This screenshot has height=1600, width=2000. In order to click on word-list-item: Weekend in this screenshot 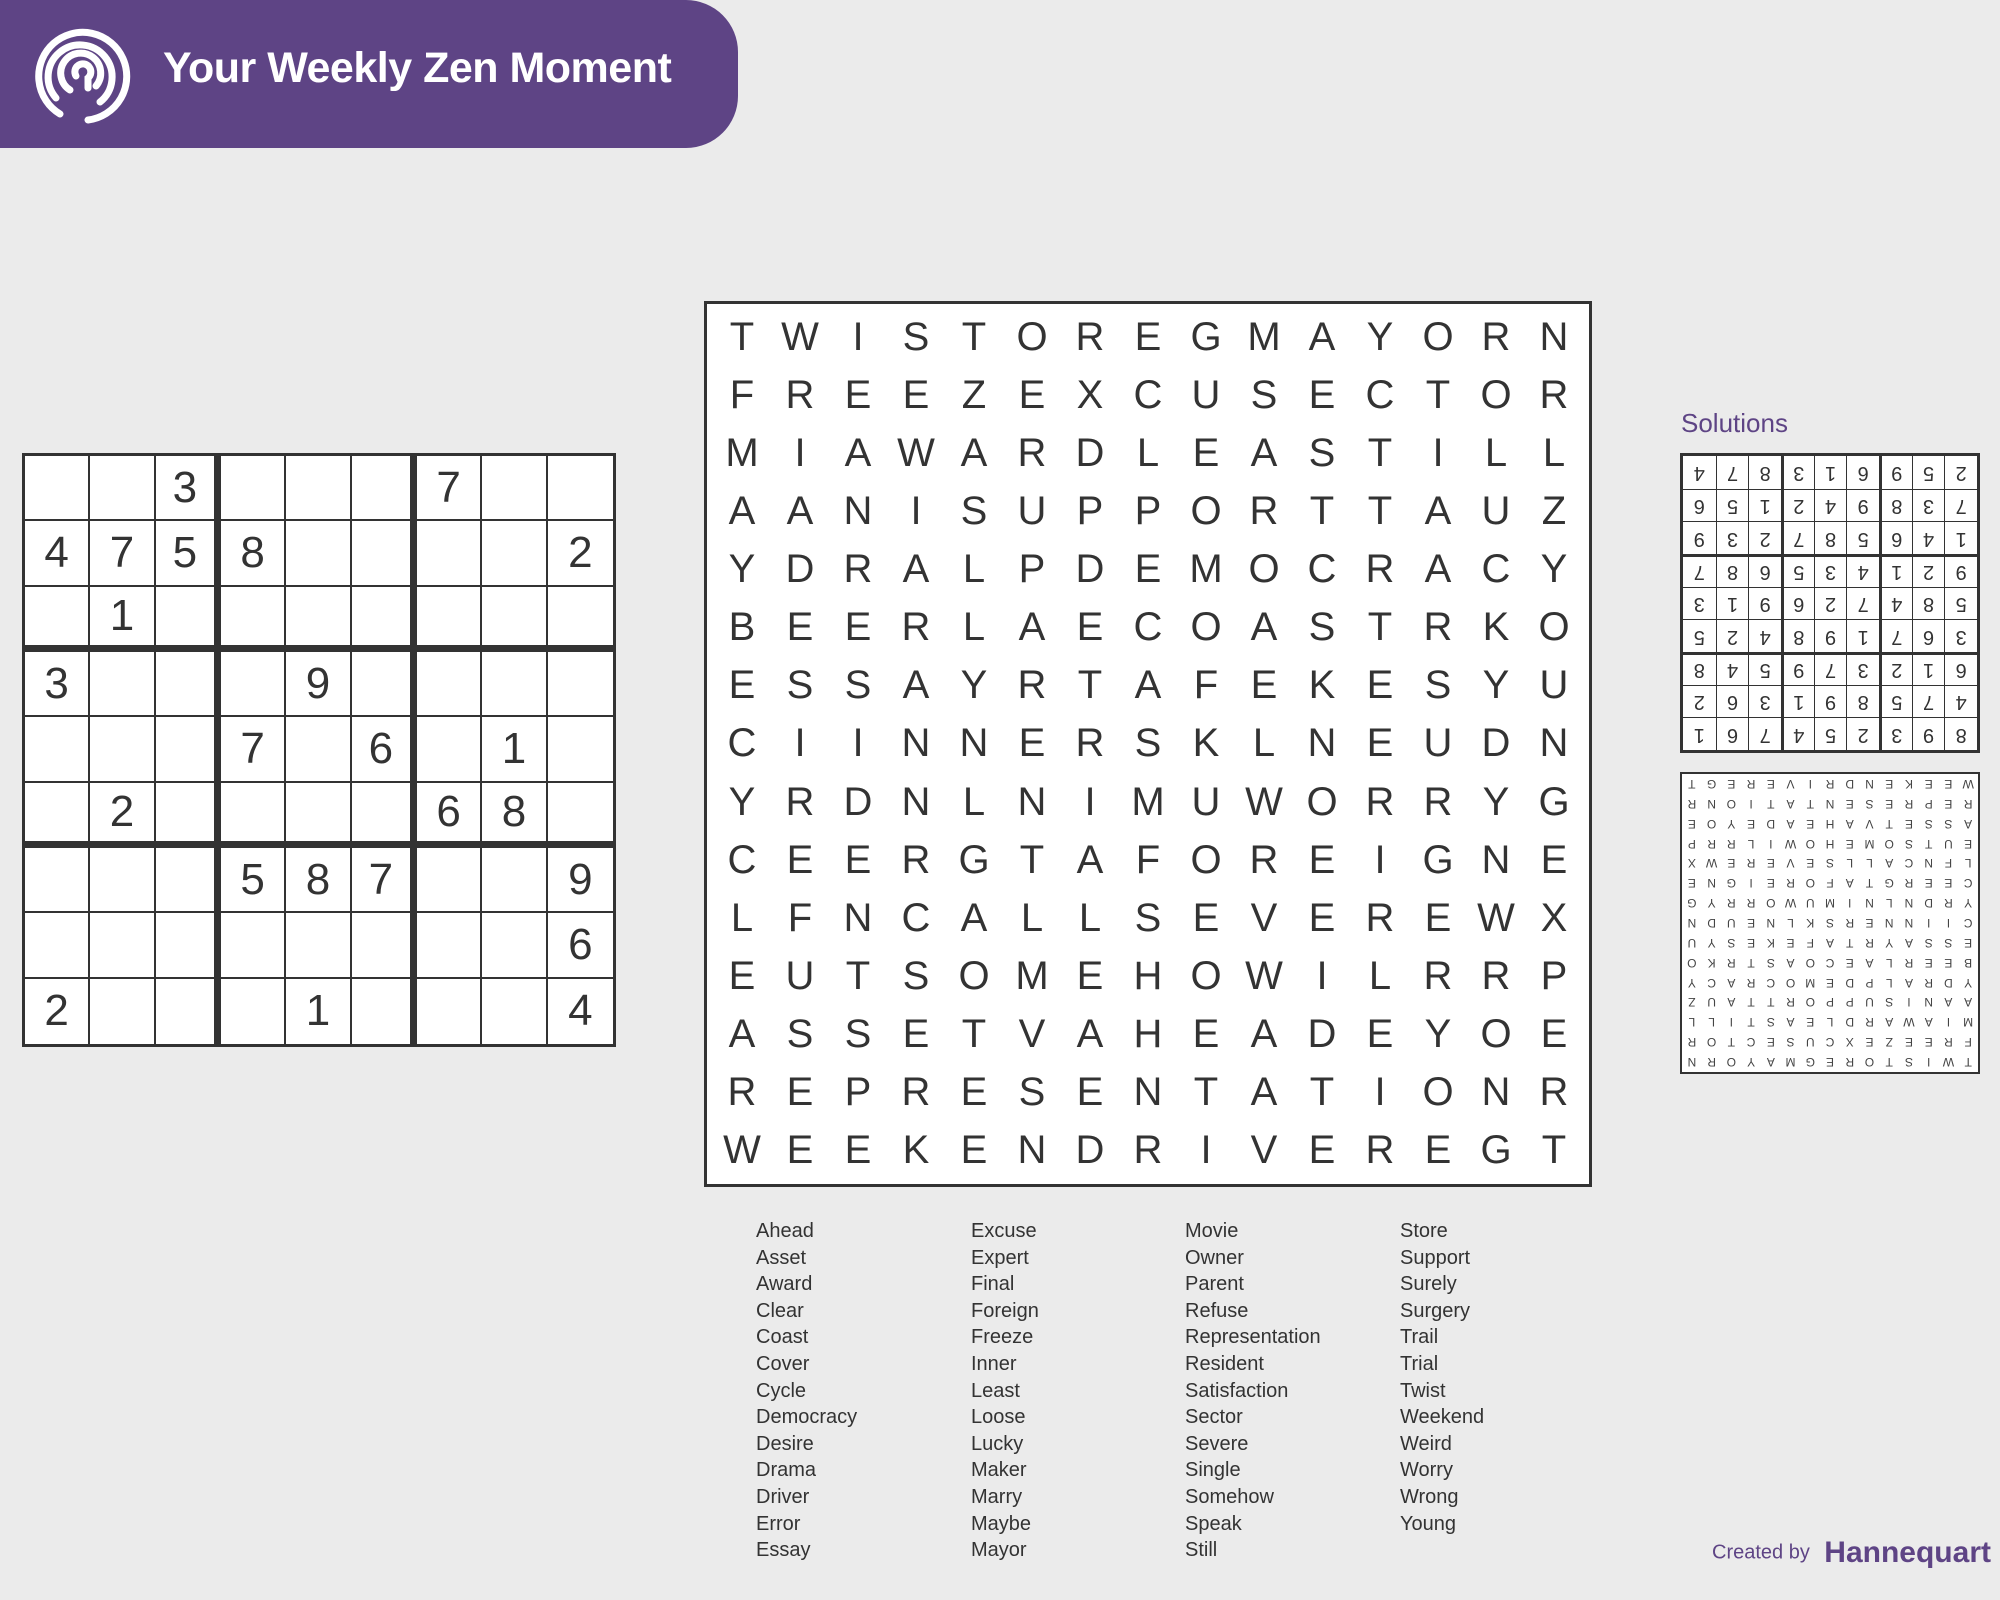, I will do `click(1442, 1417)`.